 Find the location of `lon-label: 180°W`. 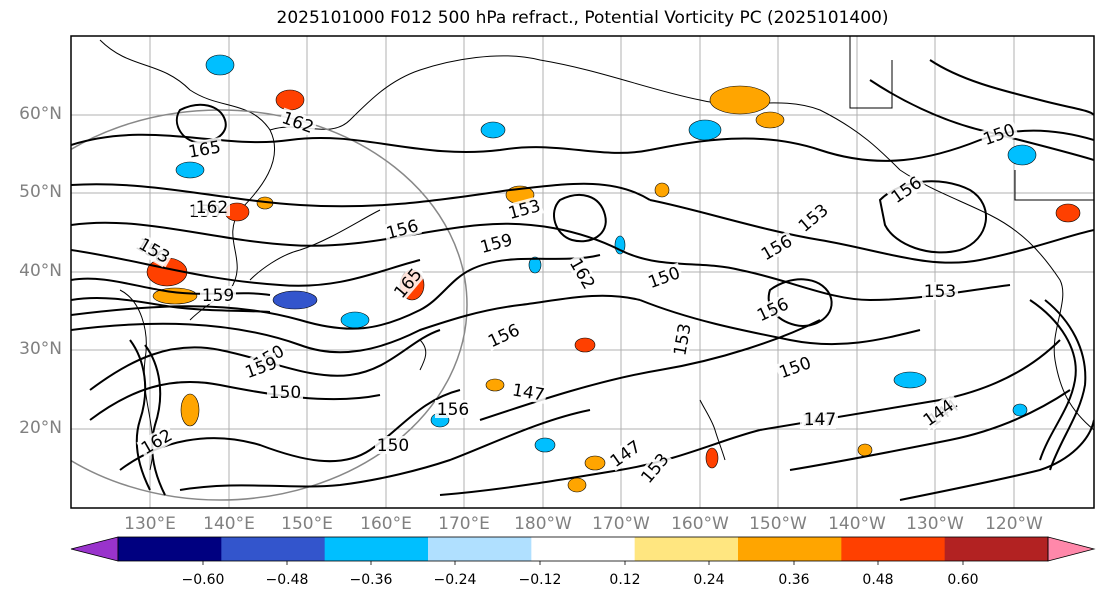

lon-label: 180°W is located at coordinates (543, 524).